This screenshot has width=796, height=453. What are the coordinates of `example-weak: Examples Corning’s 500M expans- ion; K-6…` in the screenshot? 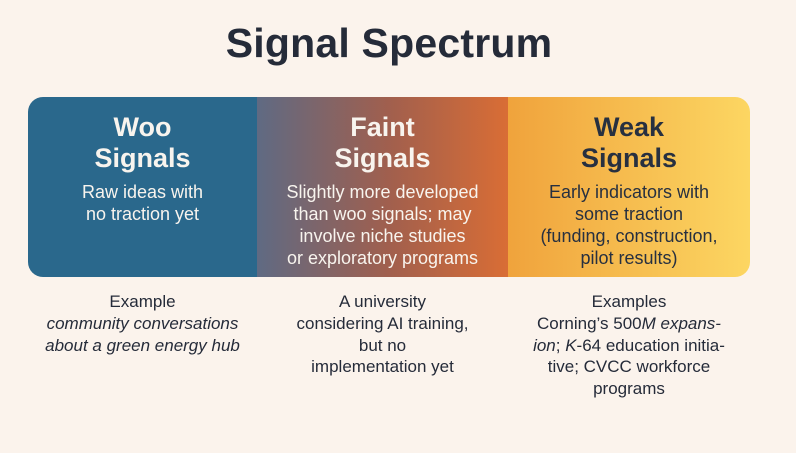 It's located at (629, 345).